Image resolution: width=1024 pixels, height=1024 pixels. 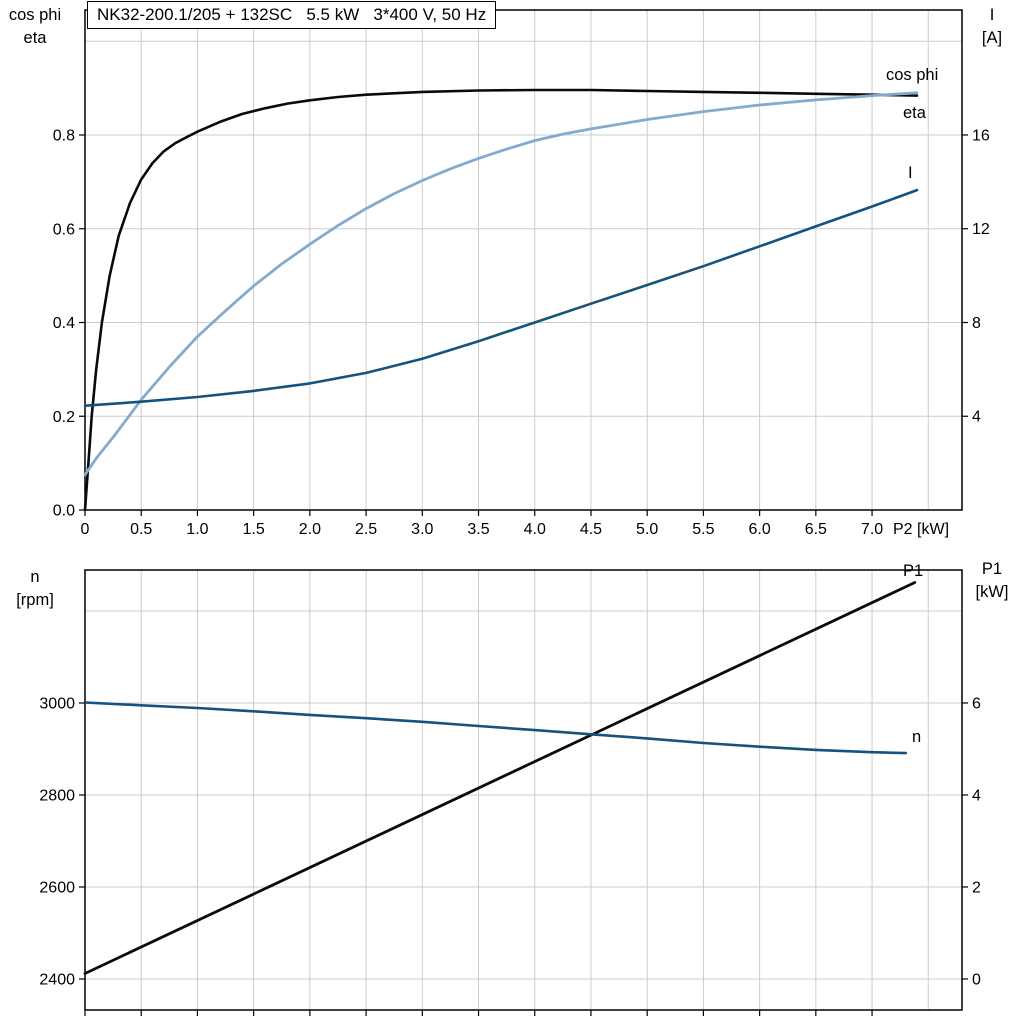 What do you see at coordinates (703, 529) in the screenshot?
I see `x-tick-label: 5.5` at bounding box center [703, 529].